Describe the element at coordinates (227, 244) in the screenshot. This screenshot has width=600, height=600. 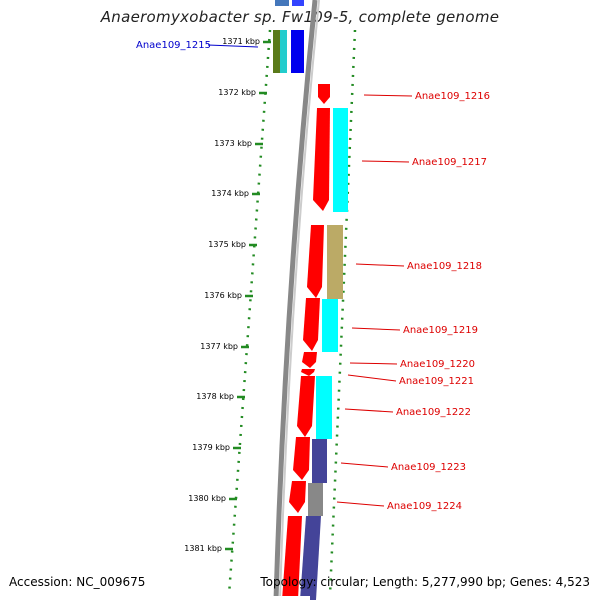
I see `tick-label: 1375 kbp` at that location.